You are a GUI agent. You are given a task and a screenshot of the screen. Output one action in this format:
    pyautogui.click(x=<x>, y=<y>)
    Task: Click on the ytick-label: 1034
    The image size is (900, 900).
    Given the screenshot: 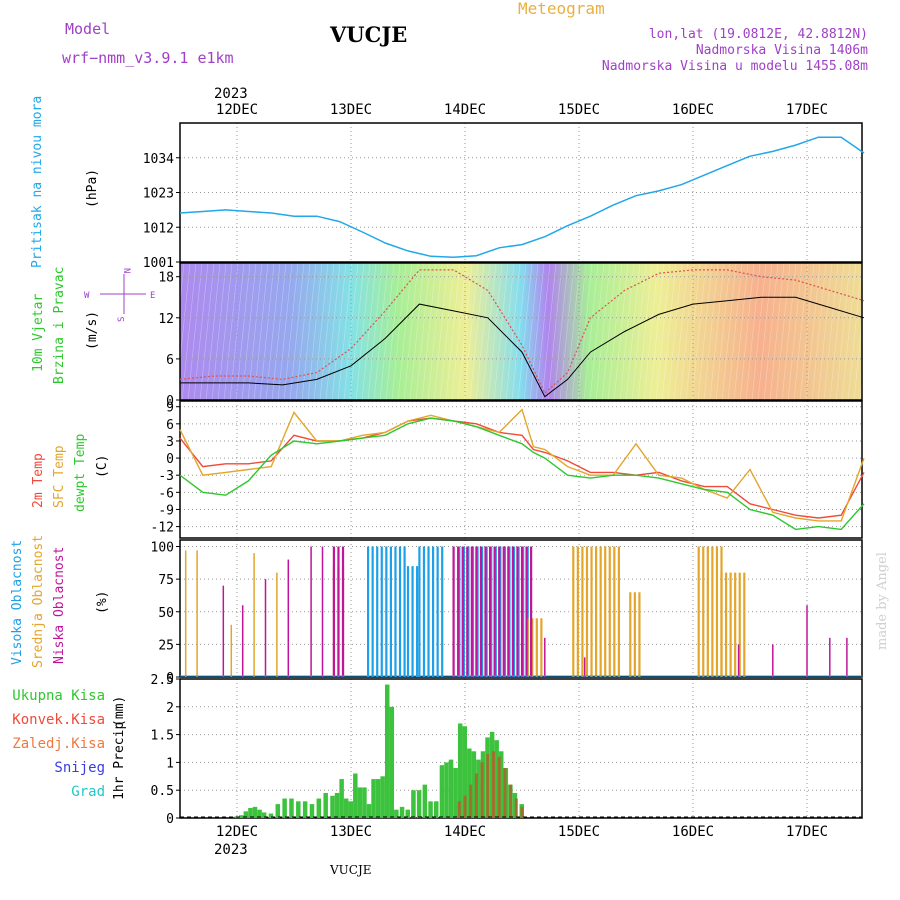 What is the action you would take?
    pyautogui.click(x=158, y=159)
    